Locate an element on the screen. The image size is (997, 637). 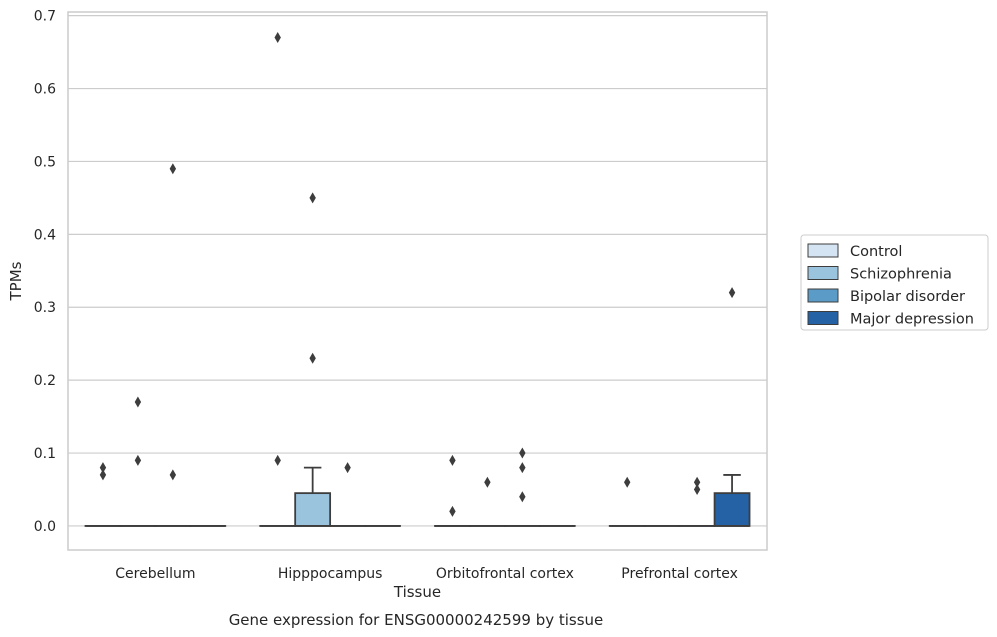
y-tick-label: 0.0 is located at coordinates (45, 527).